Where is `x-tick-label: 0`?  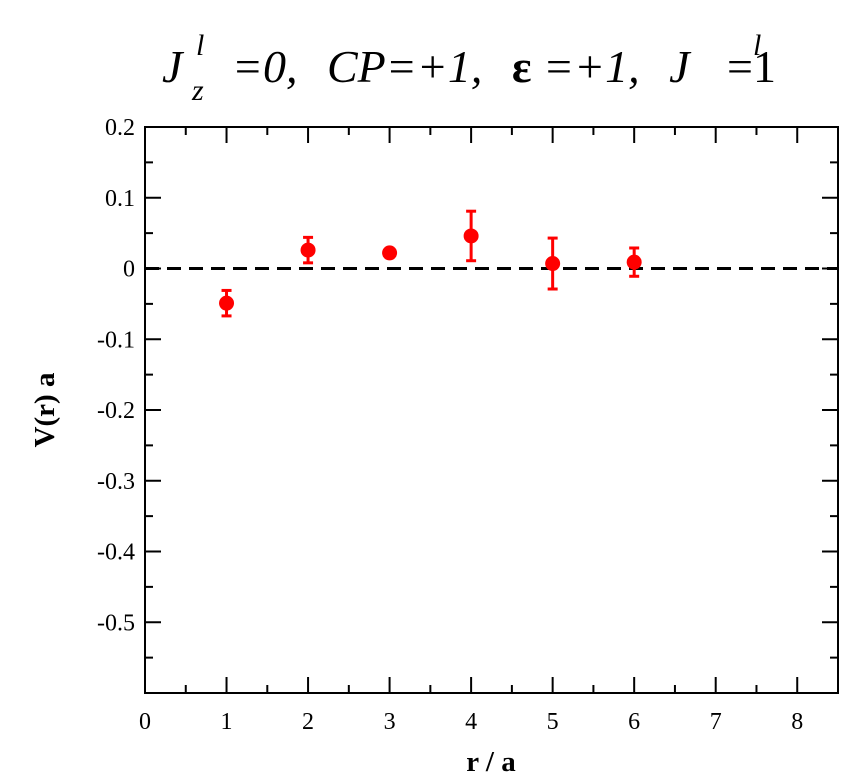
x-tick-label: 0 is located at coordinates (145, 722).